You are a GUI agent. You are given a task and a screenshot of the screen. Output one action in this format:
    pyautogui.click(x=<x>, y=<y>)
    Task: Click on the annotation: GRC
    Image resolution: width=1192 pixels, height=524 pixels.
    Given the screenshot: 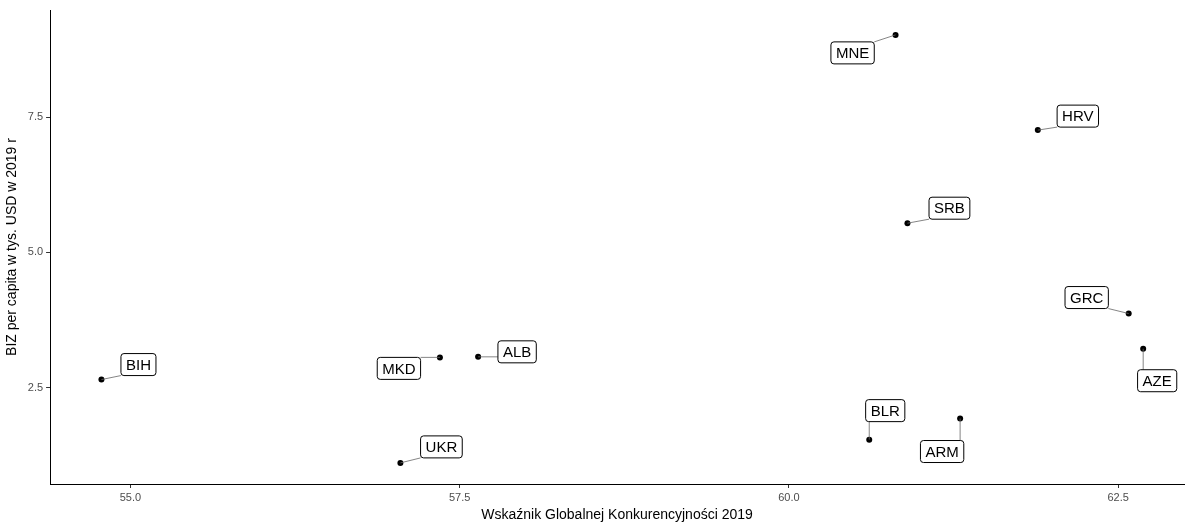 What is the action you would take?
    pyautogui.click(x=1087, y=297)
    